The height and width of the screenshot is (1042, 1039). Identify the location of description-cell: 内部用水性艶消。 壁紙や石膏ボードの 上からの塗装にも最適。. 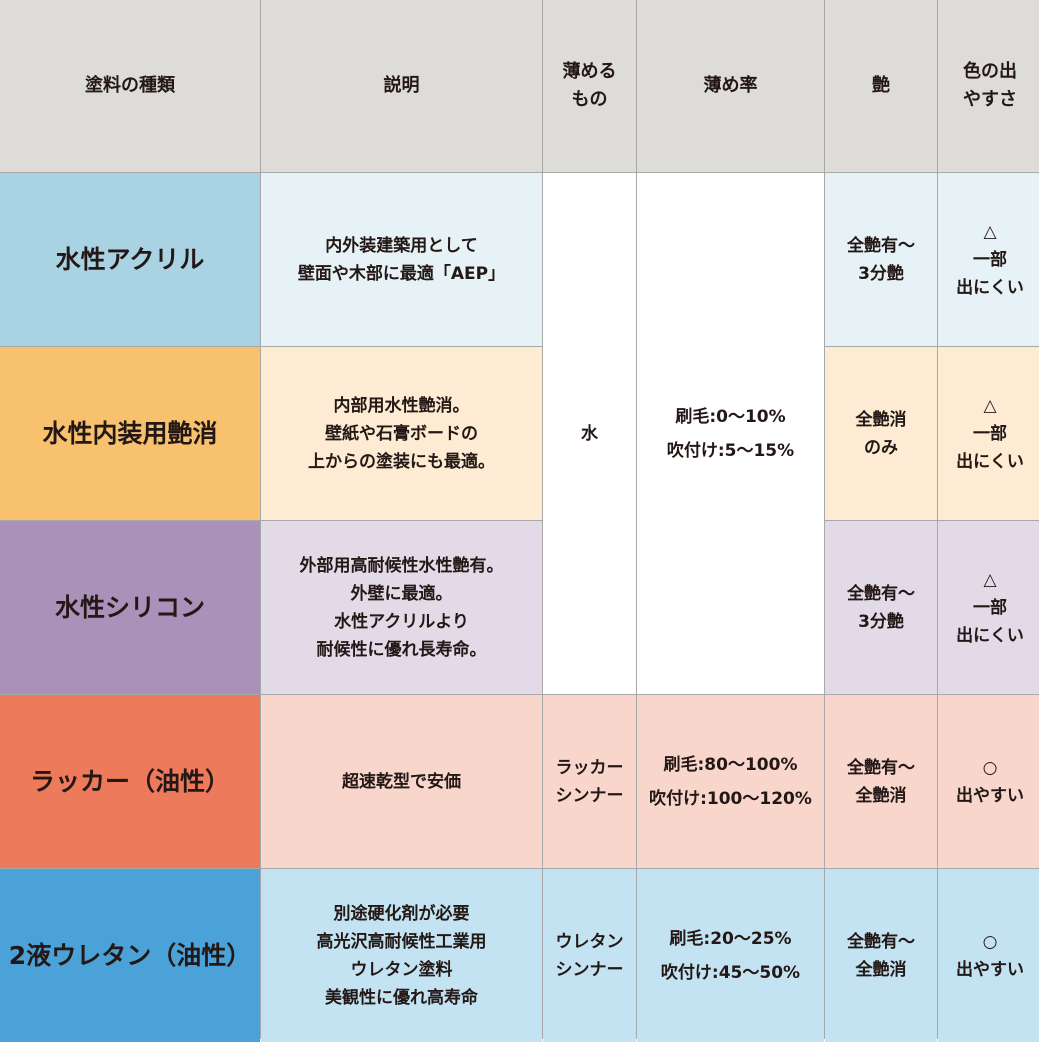
(401, 433).